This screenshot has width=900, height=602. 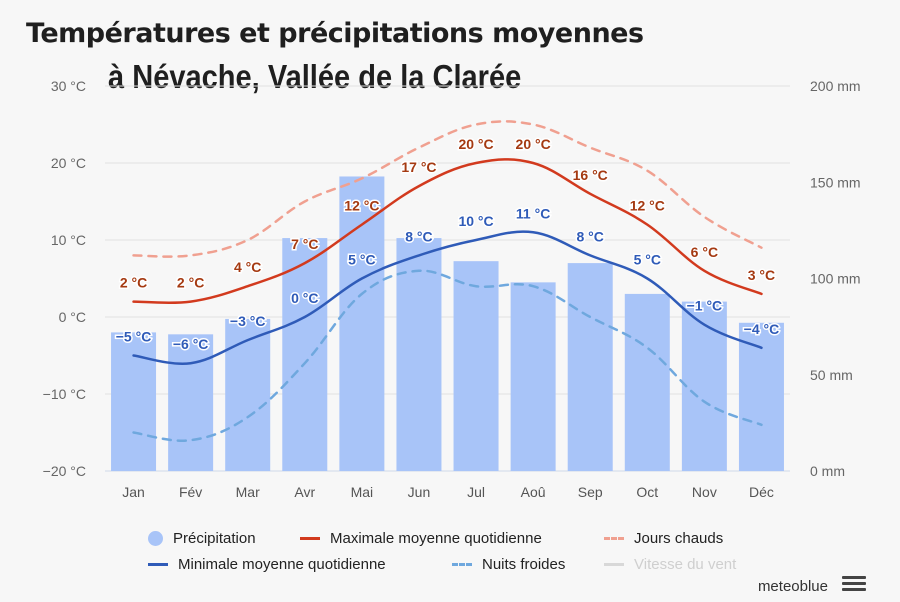 What do you see at coordinates (362, 492) in the screenshot?
I see `x-axis-tick-label: Mai` at bounding box center [362, 492].